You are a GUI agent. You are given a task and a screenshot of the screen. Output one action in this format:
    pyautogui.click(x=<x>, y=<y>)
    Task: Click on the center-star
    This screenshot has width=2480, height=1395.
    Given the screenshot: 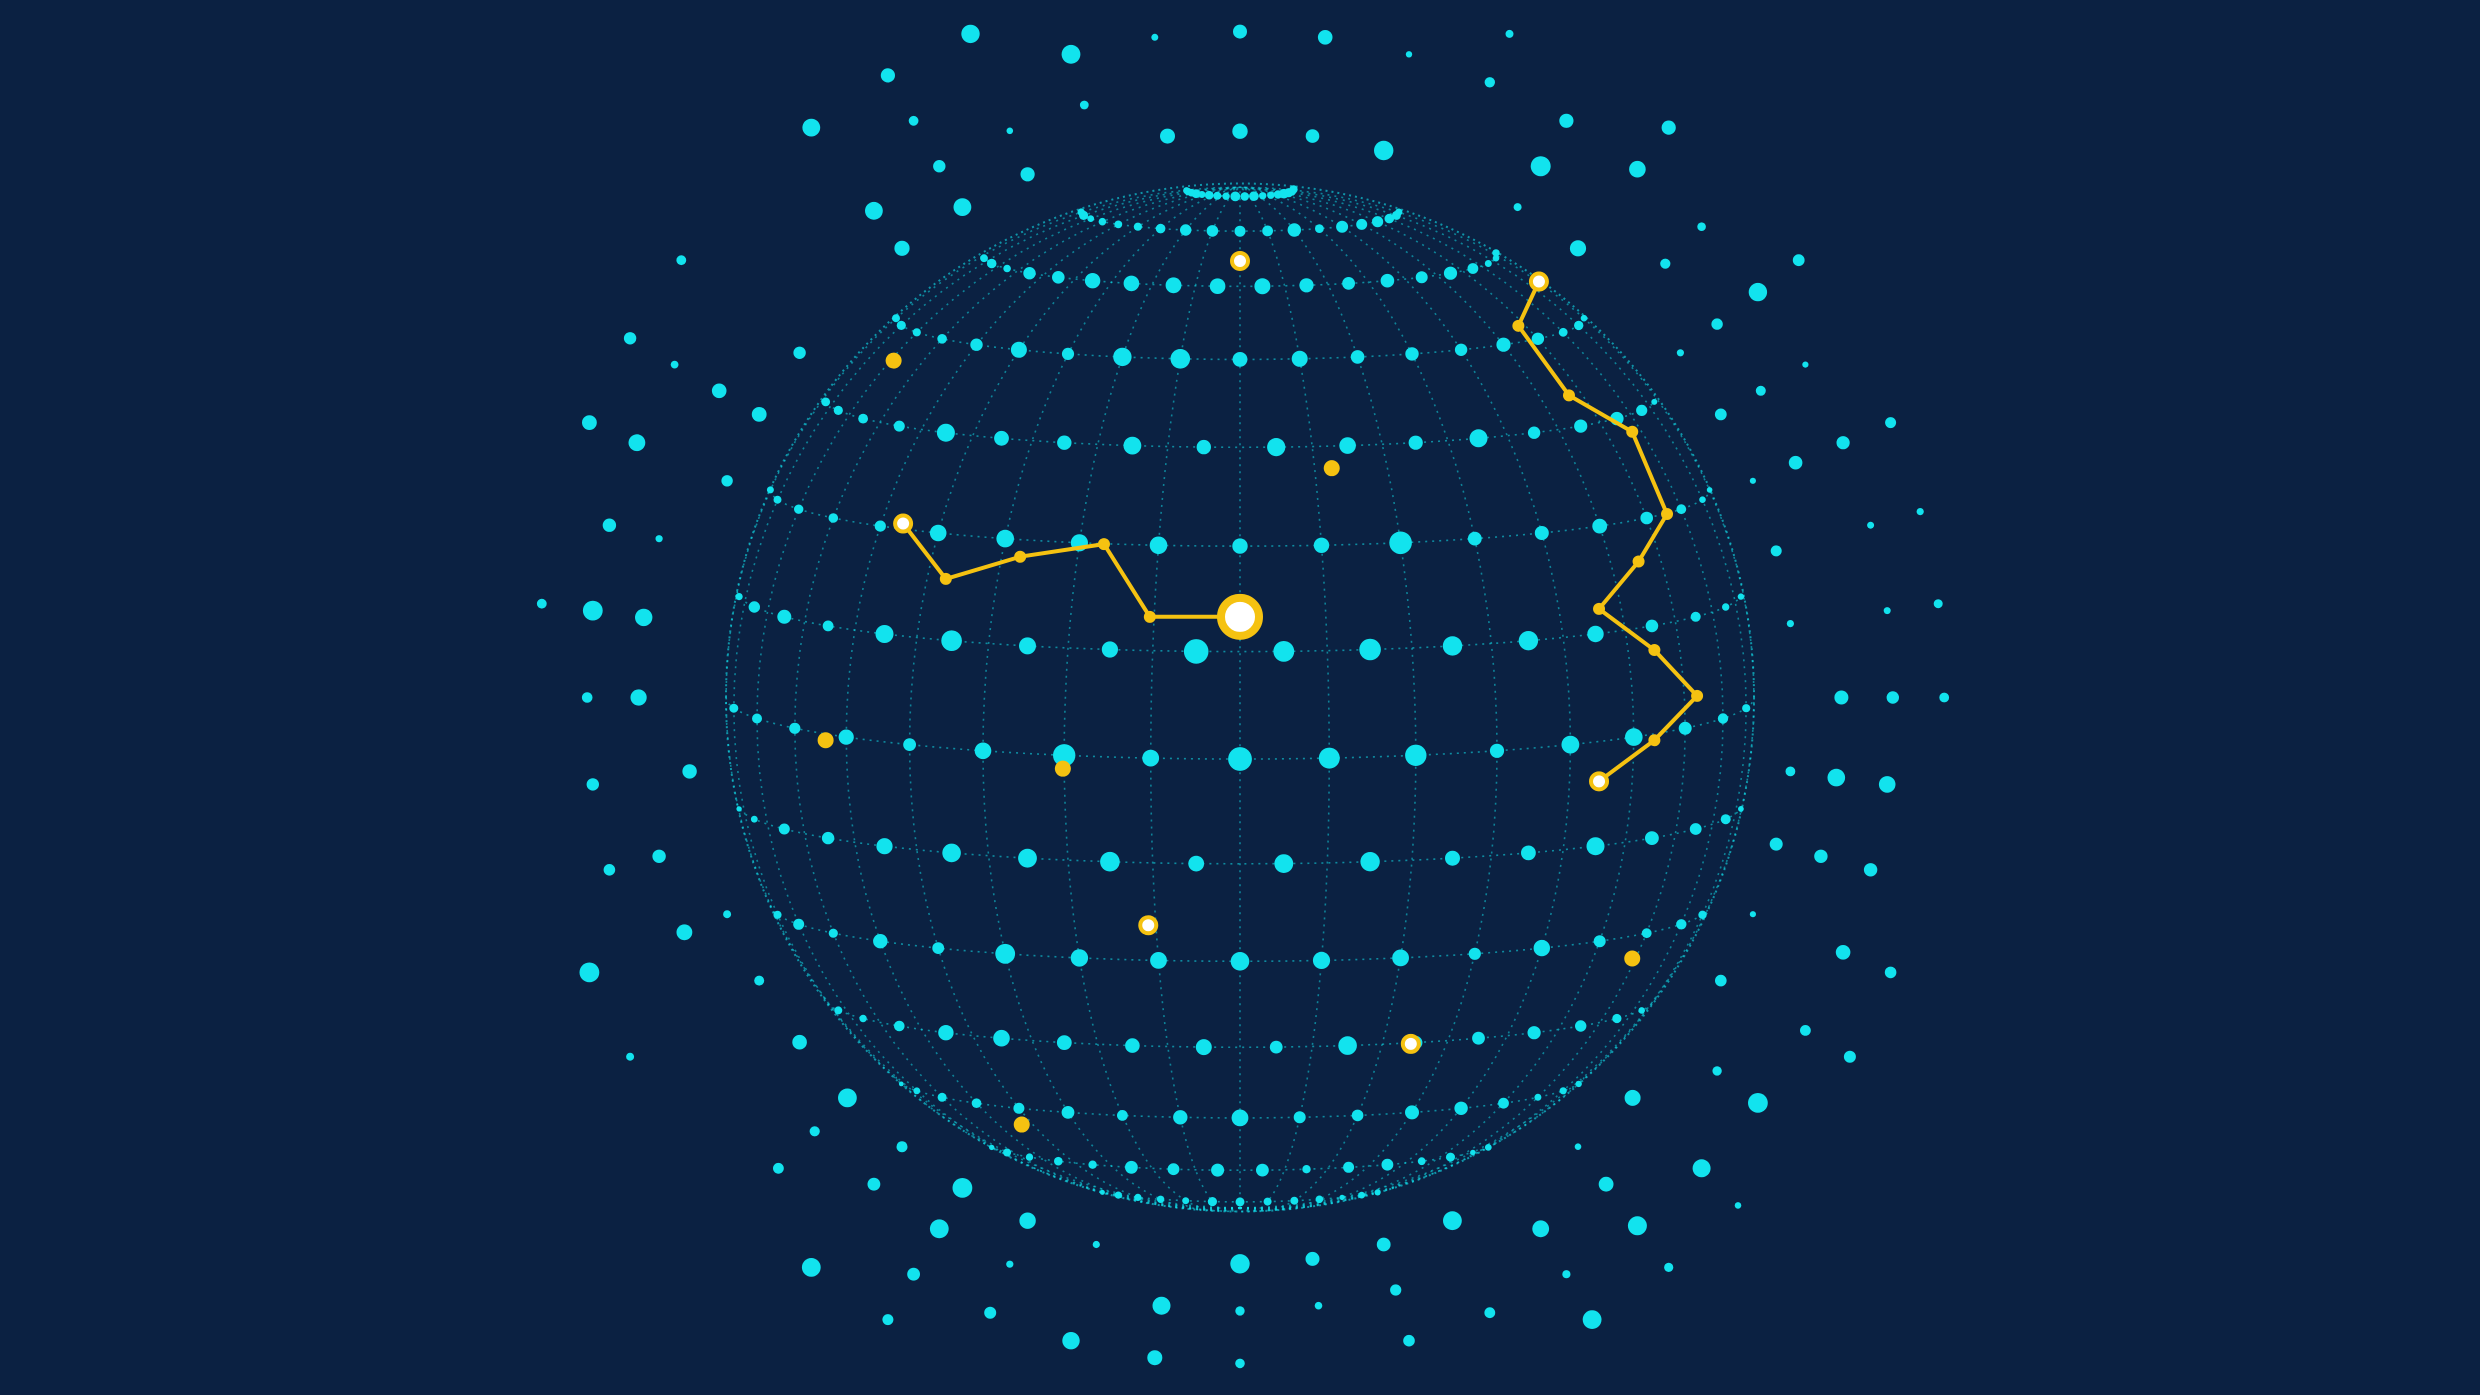 What is the action you would take?
    pyautogui.click(x=1240, y=616)
    